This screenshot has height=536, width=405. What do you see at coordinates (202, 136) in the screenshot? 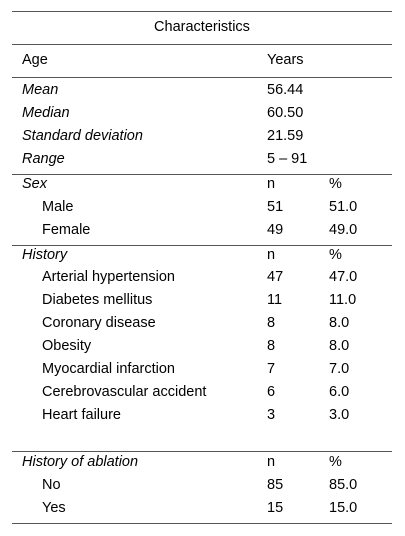
I see `table-row: Standard deviation 21.59` at bounding box center [202, 136].